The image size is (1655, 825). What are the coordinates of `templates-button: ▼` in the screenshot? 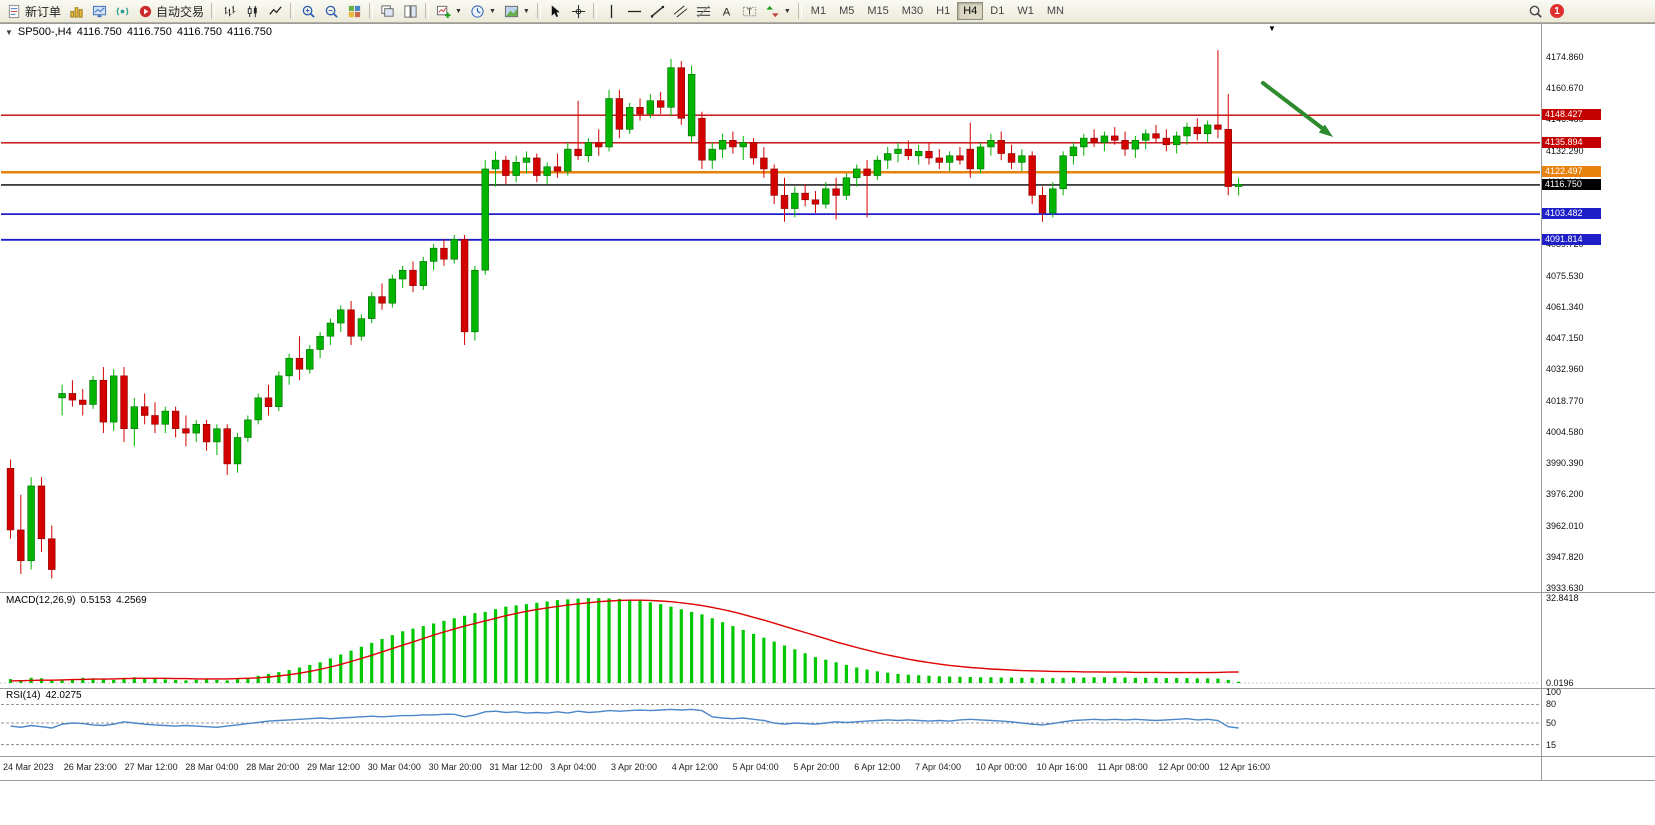 It's located at (517, 11).